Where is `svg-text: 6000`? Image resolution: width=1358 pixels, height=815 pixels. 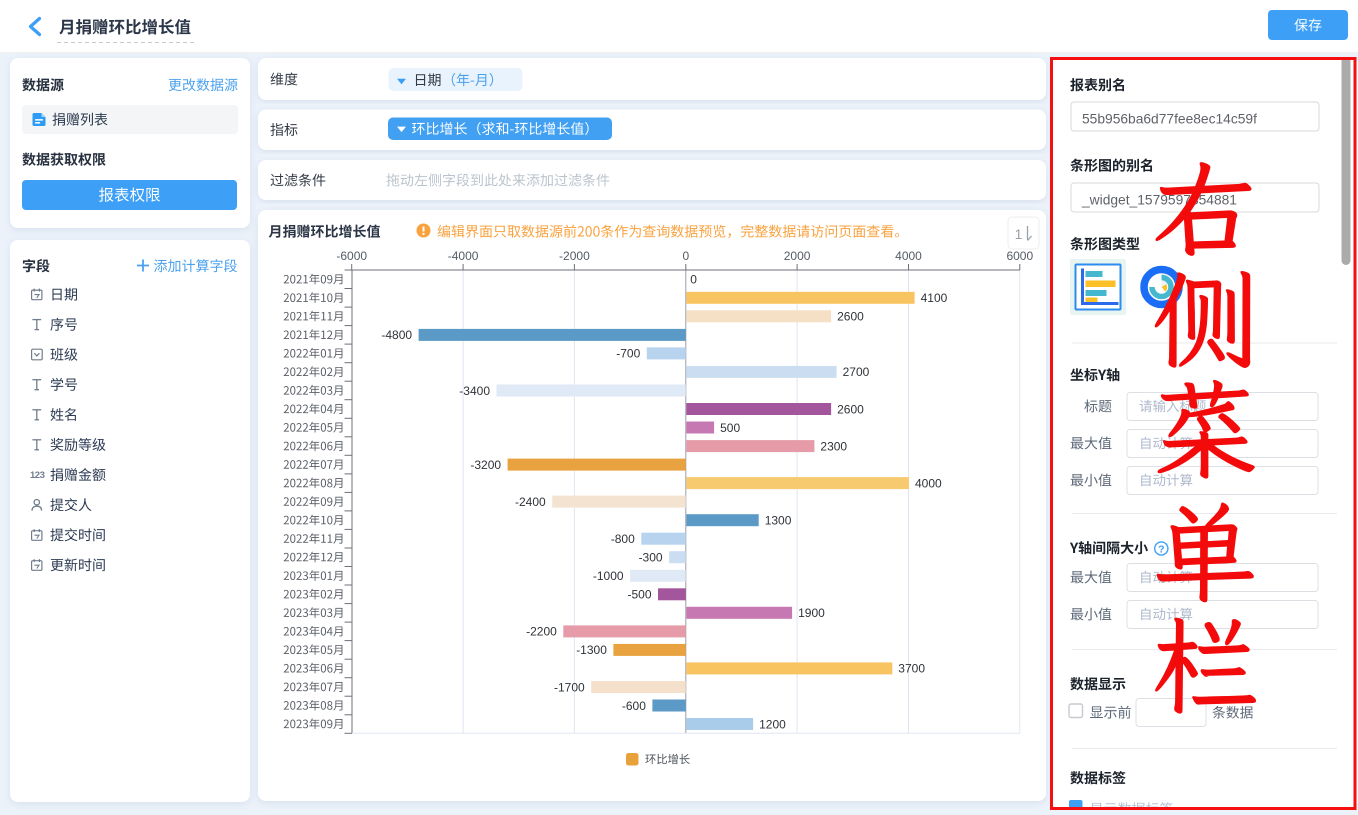
svg-text: 6000 is located at coordinates (1019, 256).